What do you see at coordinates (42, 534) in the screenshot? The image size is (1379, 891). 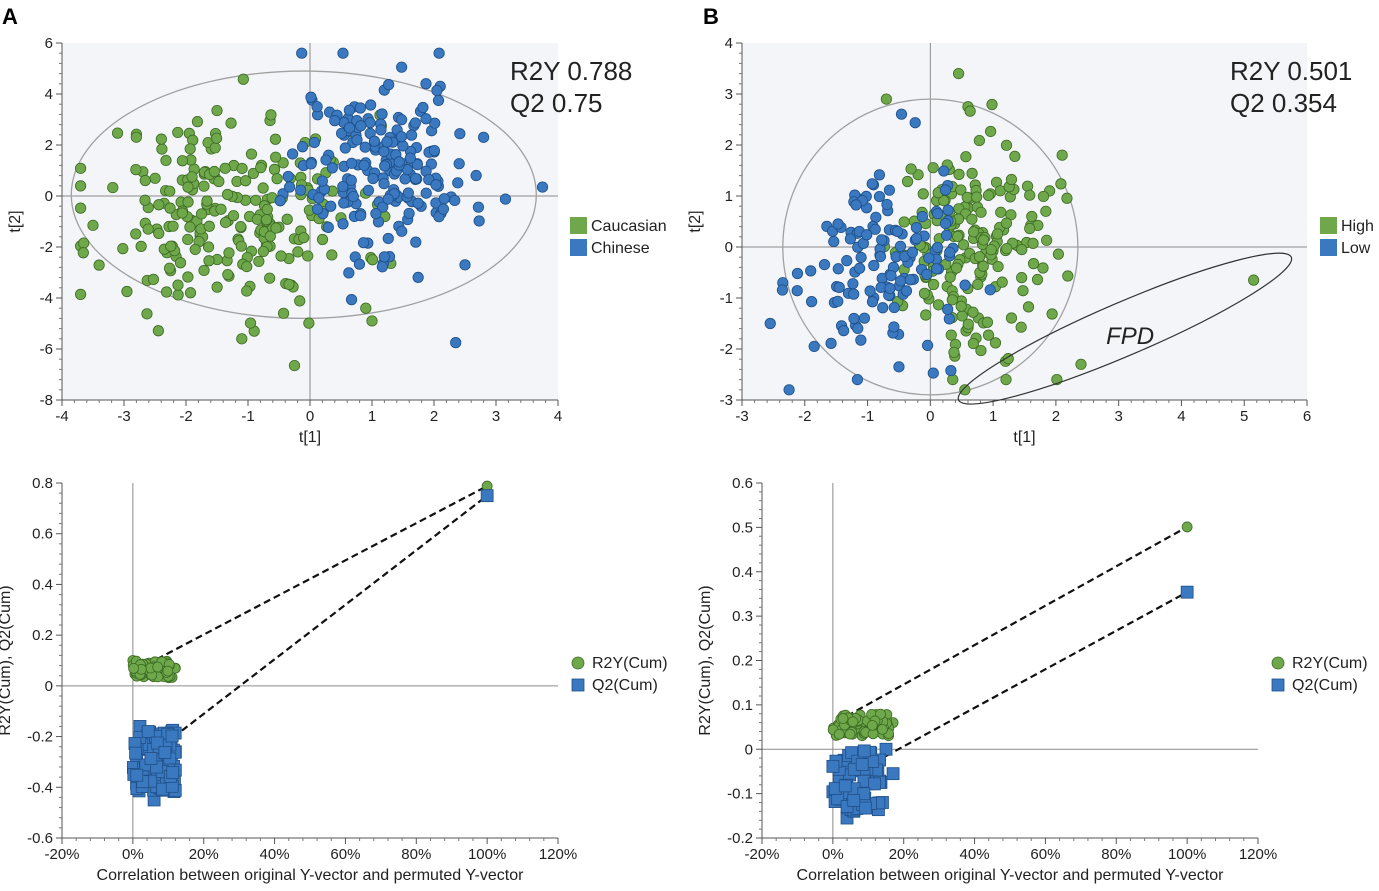 I see `y-tick-label: 0.6` at bounding box center [42, 534].